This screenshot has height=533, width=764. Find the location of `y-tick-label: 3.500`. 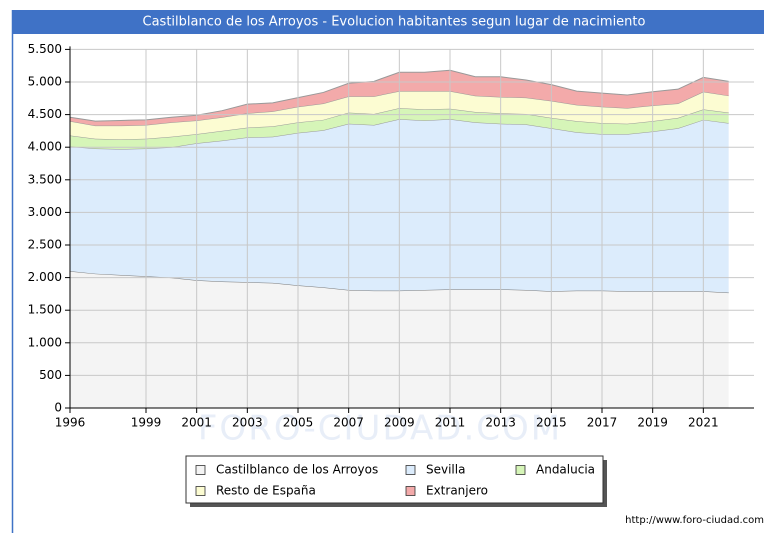

y-tick-label: 3.500 is located at coordinates (45, 179).